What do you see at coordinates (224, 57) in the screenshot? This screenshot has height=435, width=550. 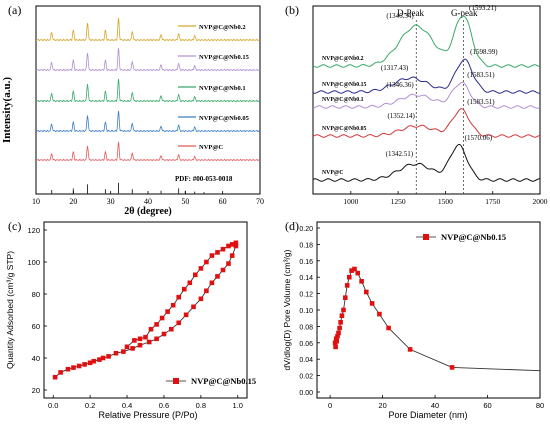 I see `xrd-legend-text-1: NVP@C@Nb0.15` at bounding box center [224, 57].